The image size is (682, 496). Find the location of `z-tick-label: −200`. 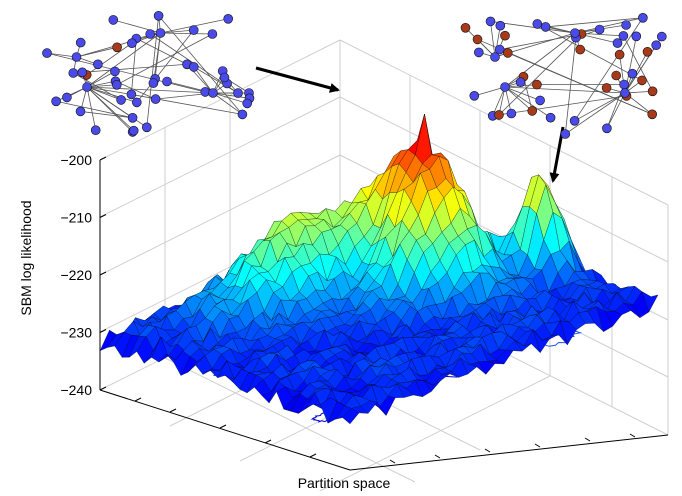

z-tick-label: −200 is located at coordinates (76, 160).